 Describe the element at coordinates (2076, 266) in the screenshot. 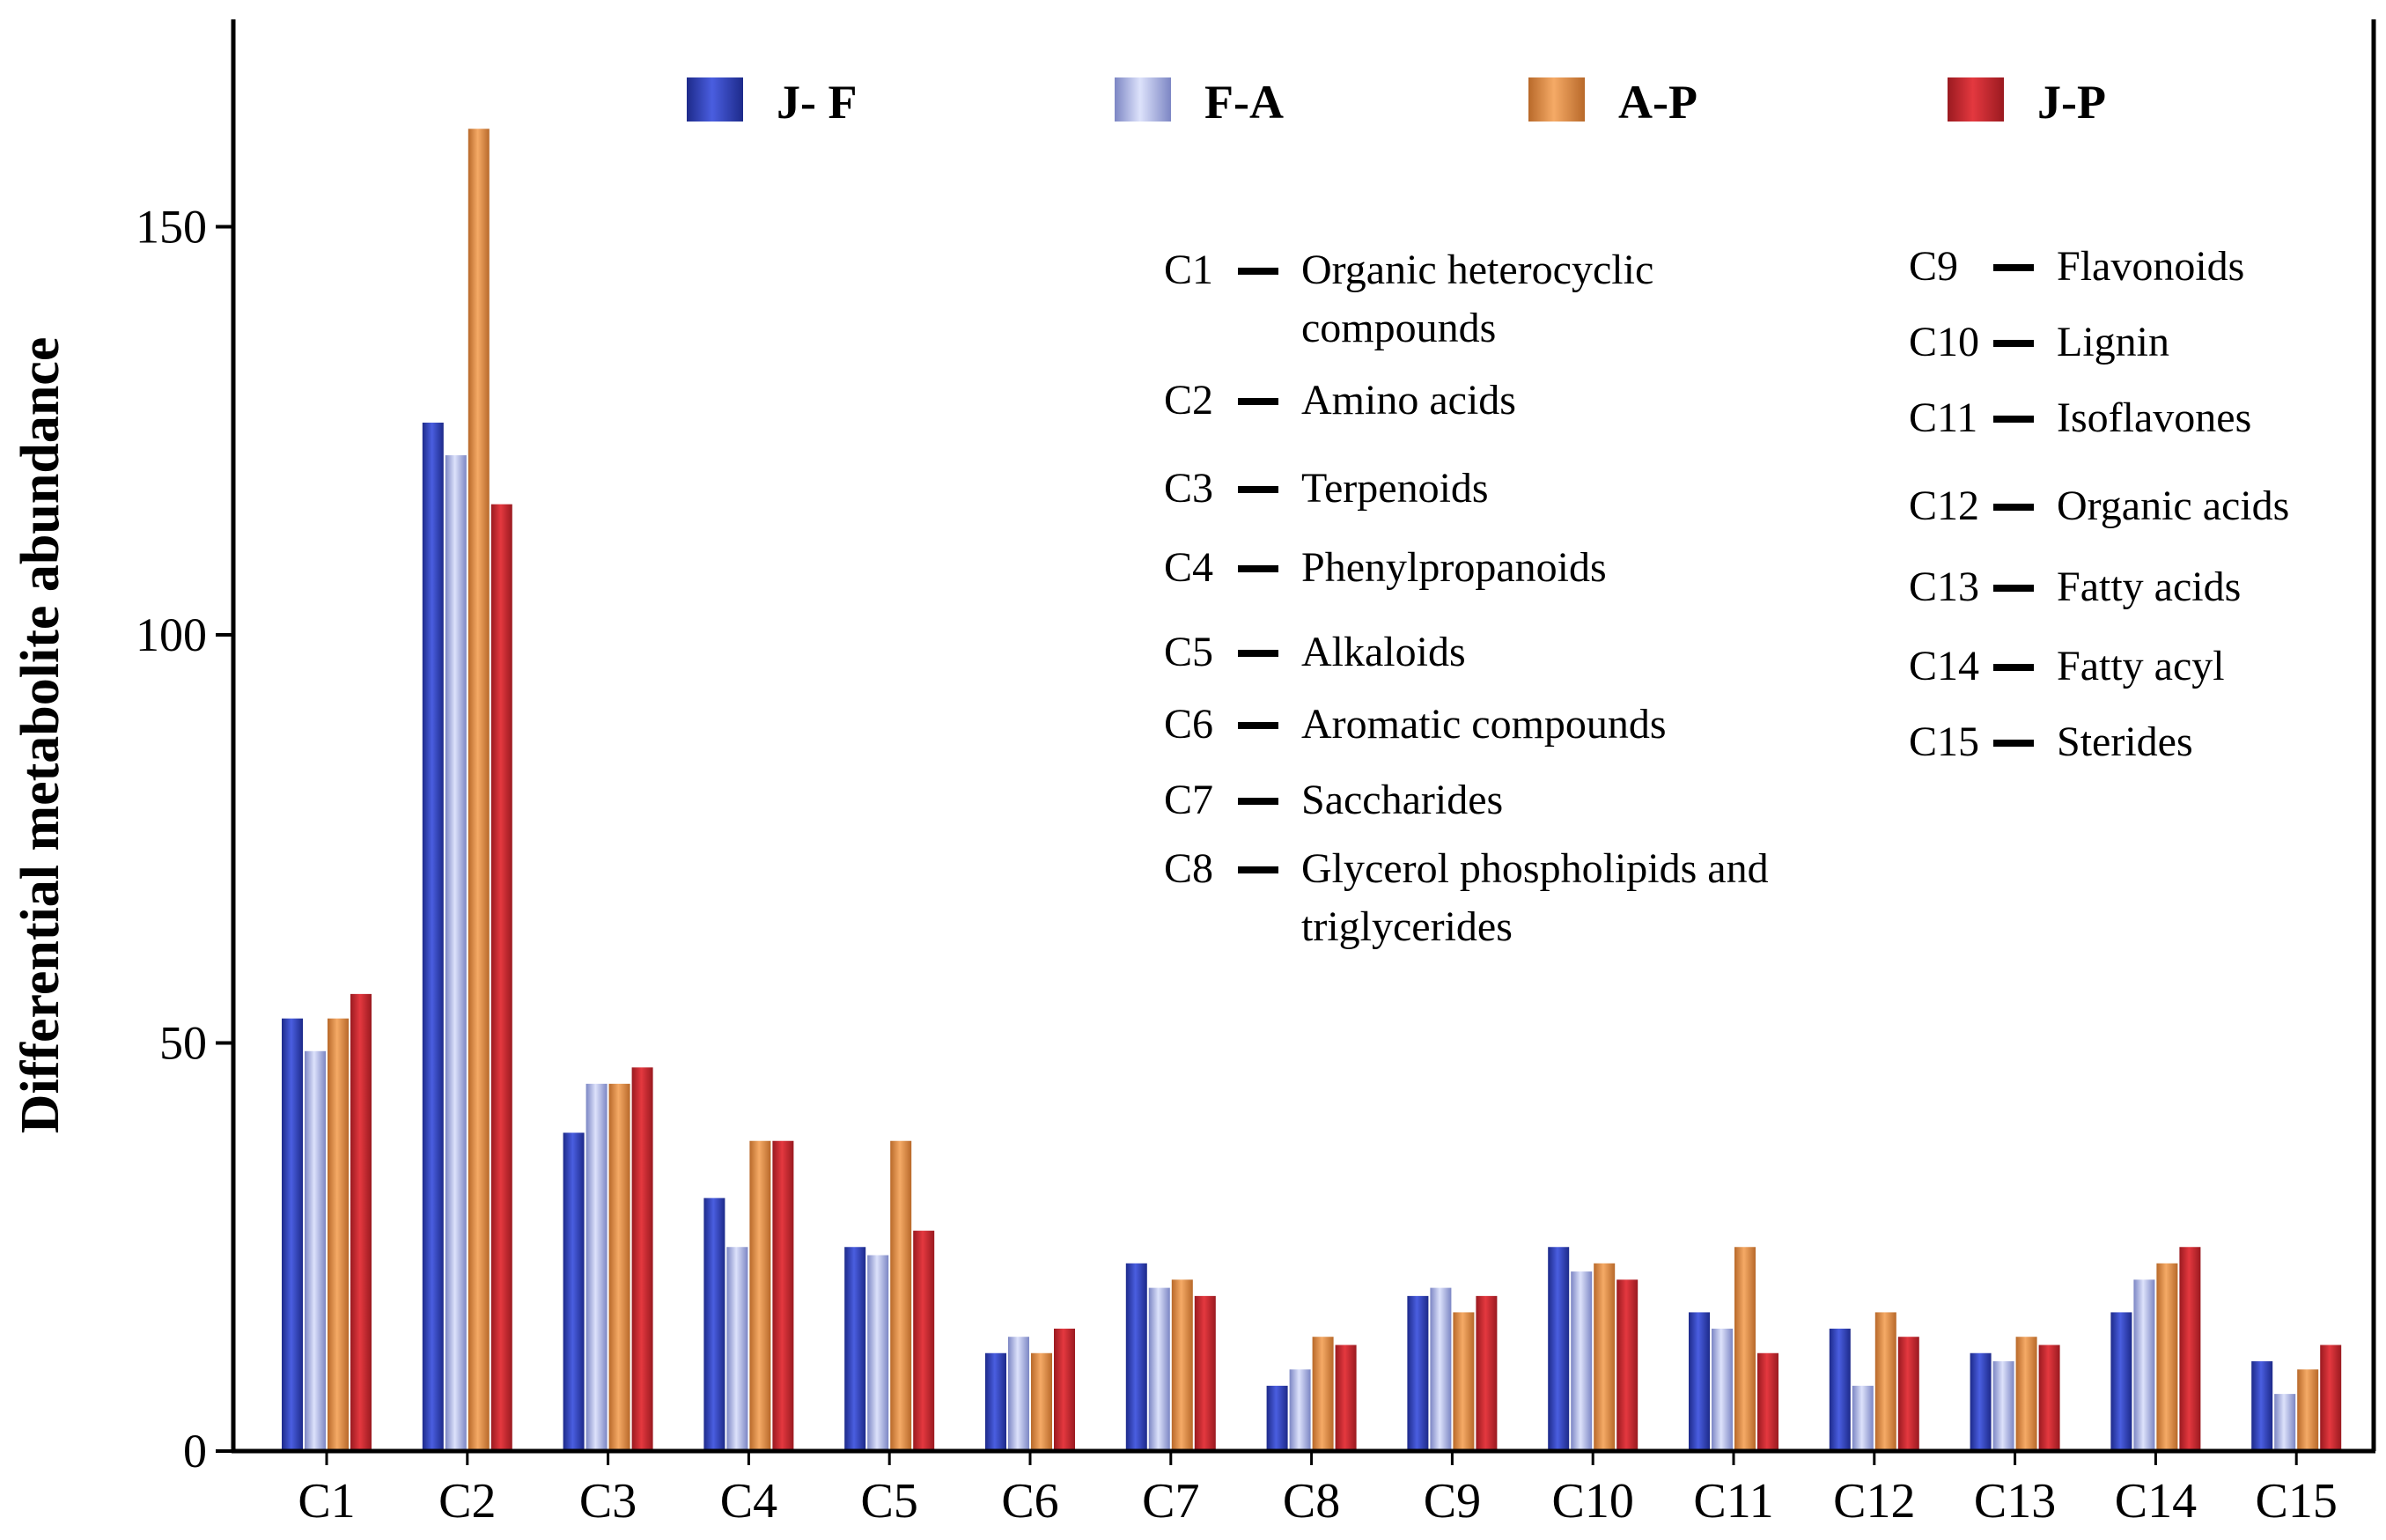

I see `note-C9: C9 Flavonoids` at that location.